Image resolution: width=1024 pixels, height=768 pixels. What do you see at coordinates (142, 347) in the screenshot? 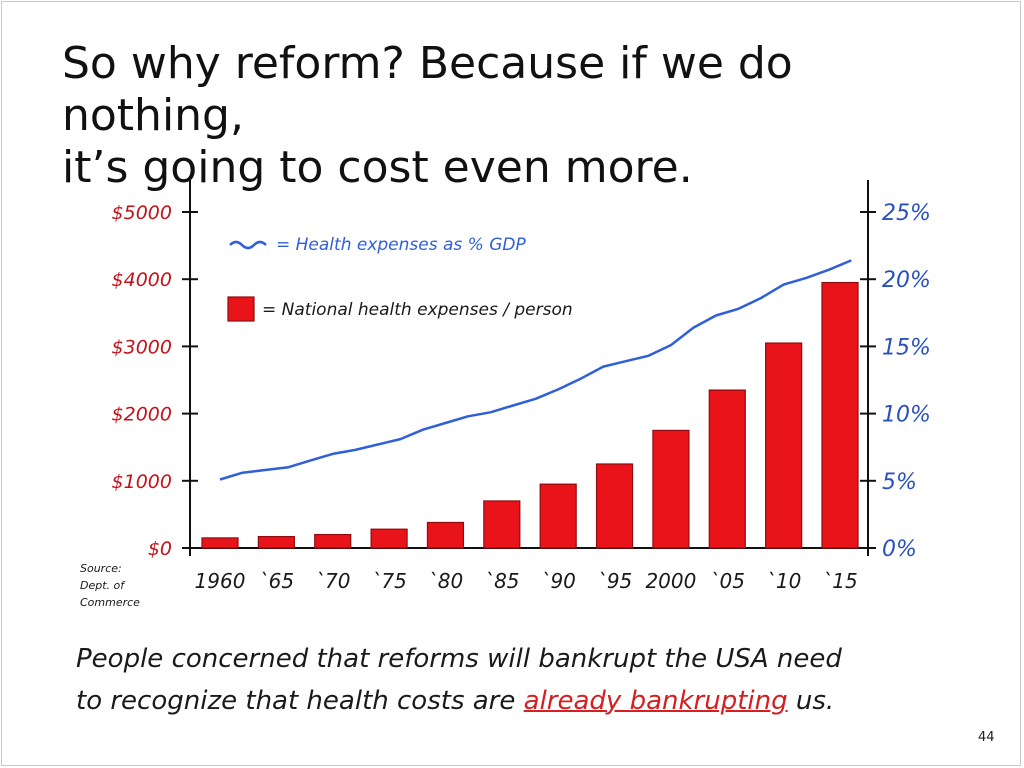
I see `left-tick-label: $3000` at bounding box center [142, 347].